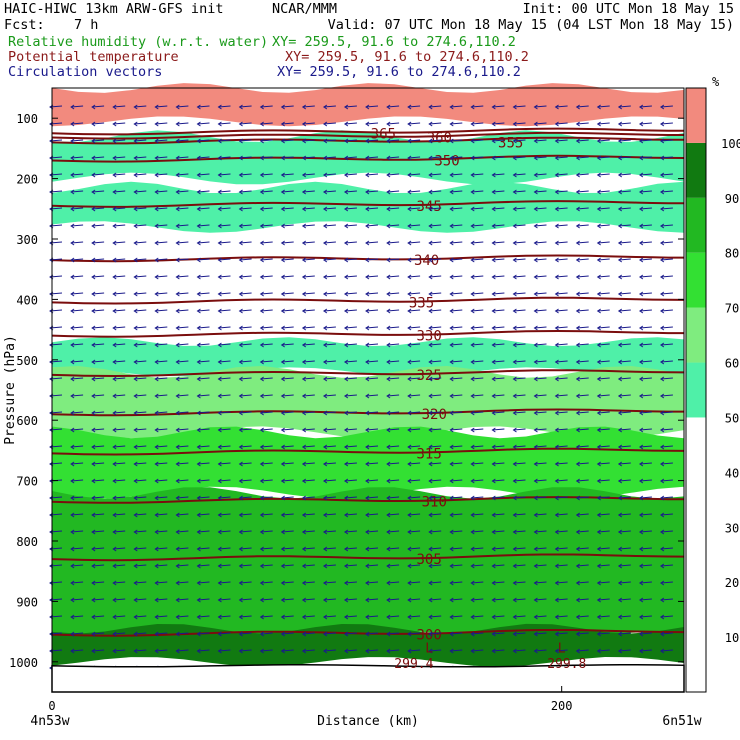 The height and width of the screenshot is (740, 740). Describe the element at coordinates (429, 560) in the screenshot. I see `theta-label-305: 305` at that location.